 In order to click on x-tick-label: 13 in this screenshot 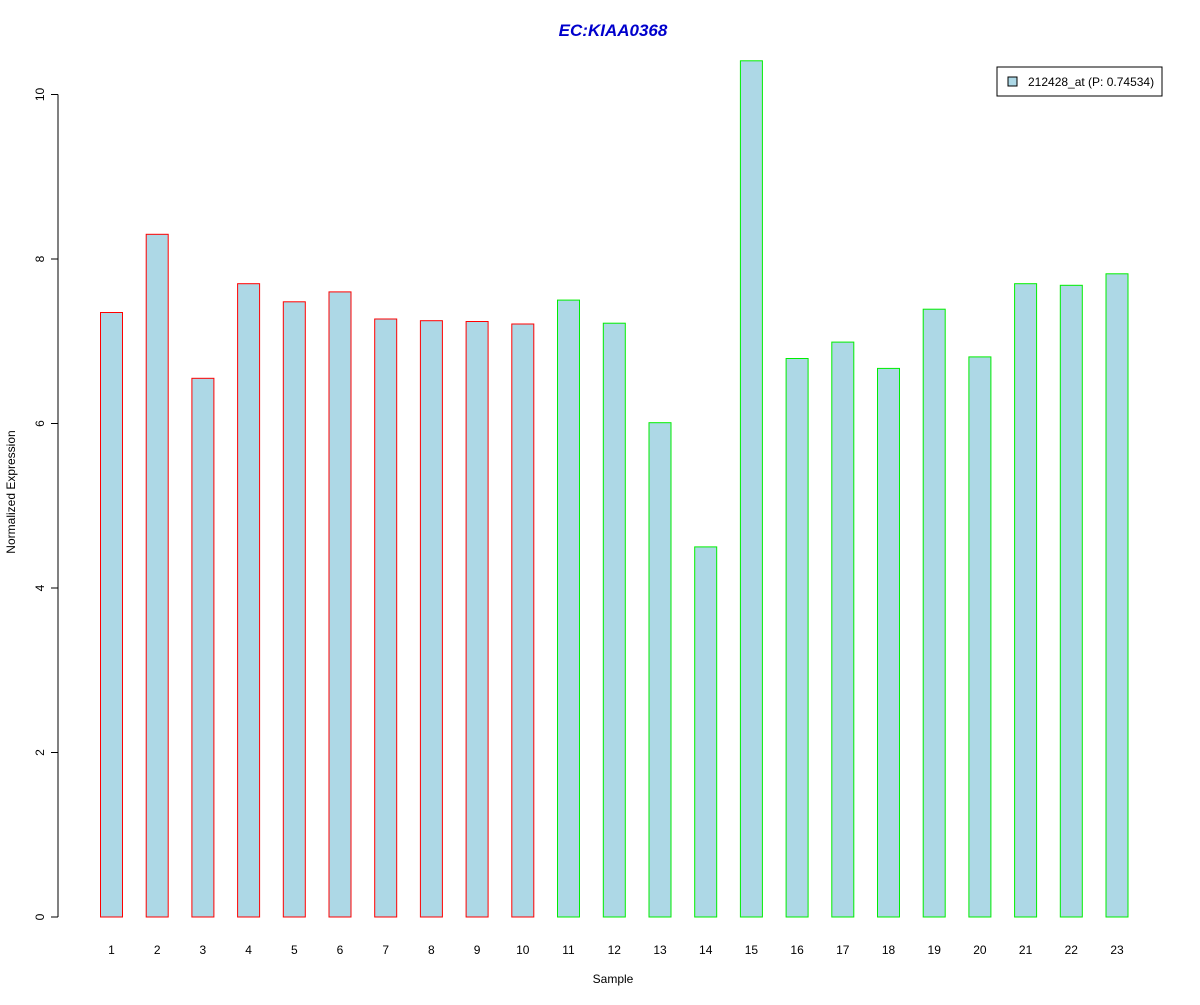, I will do `click(660, 950)`.